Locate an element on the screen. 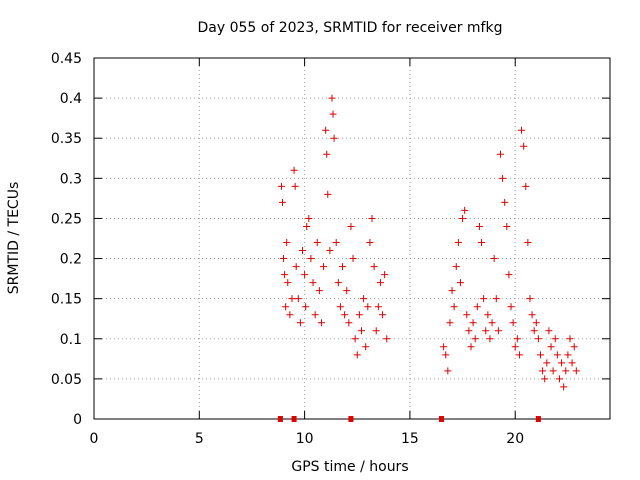 This screenshot has height=480, width=640. y-tick-label: 0.4 is located at coordinates (71, 99).